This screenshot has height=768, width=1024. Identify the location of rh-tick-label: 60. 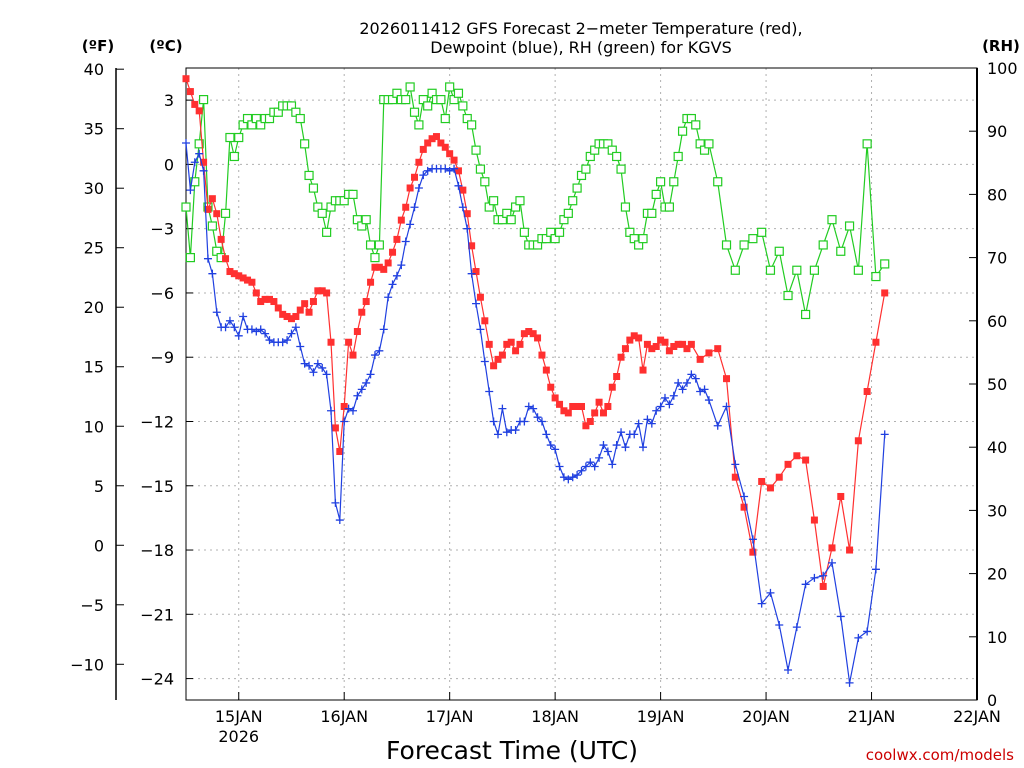
(997, 321).